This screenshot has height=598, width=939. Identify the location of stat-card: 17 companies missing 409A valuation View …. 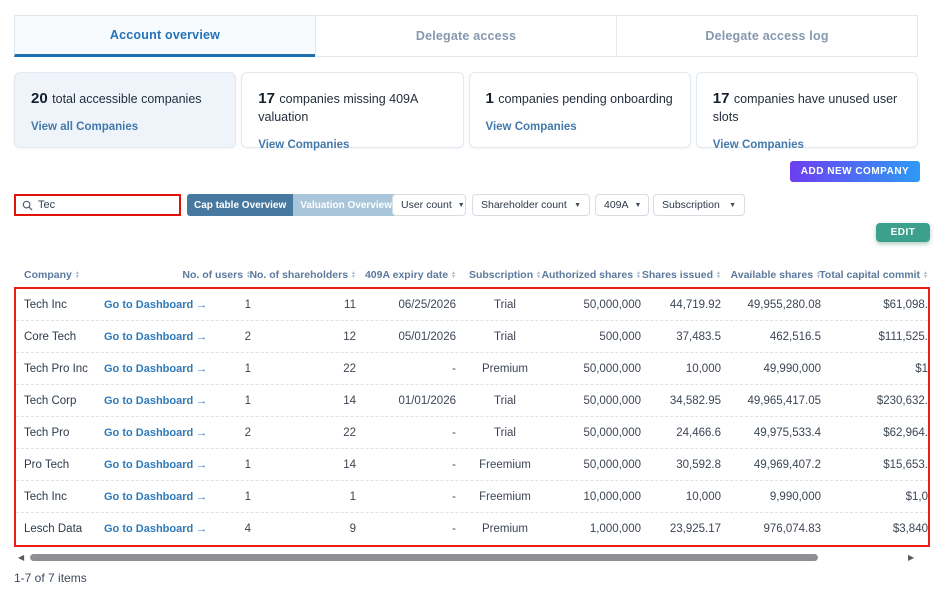
(352, 111).